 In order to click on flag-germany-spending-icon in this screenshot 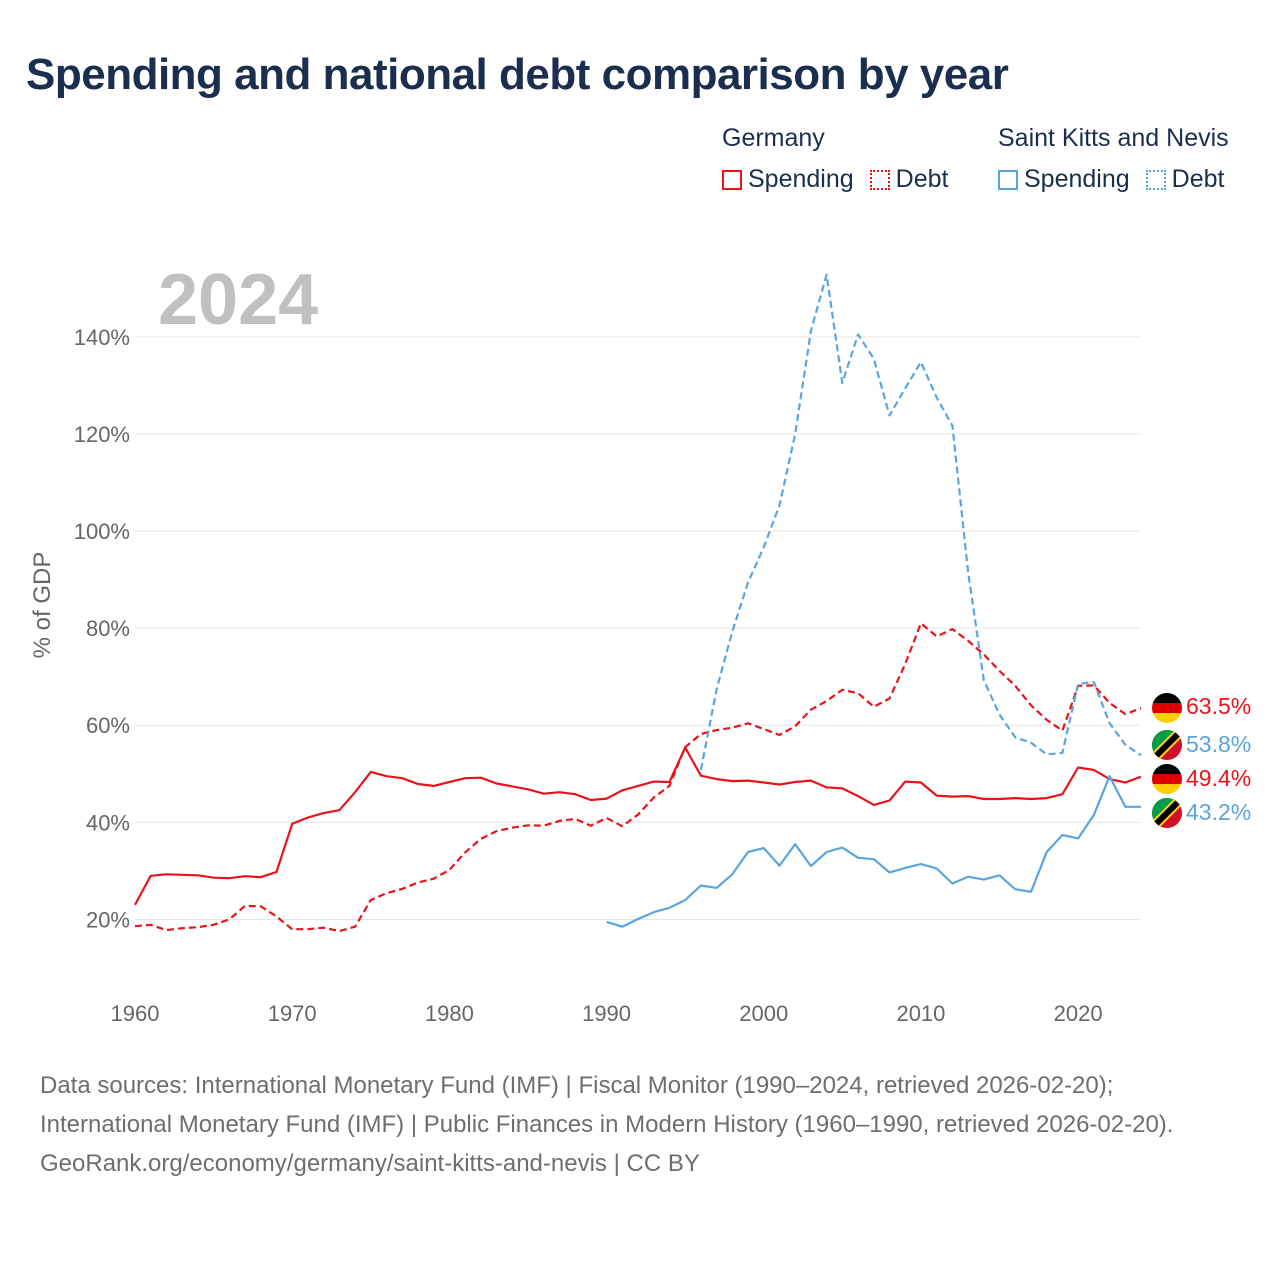, I will do `click(1167, 779)`.